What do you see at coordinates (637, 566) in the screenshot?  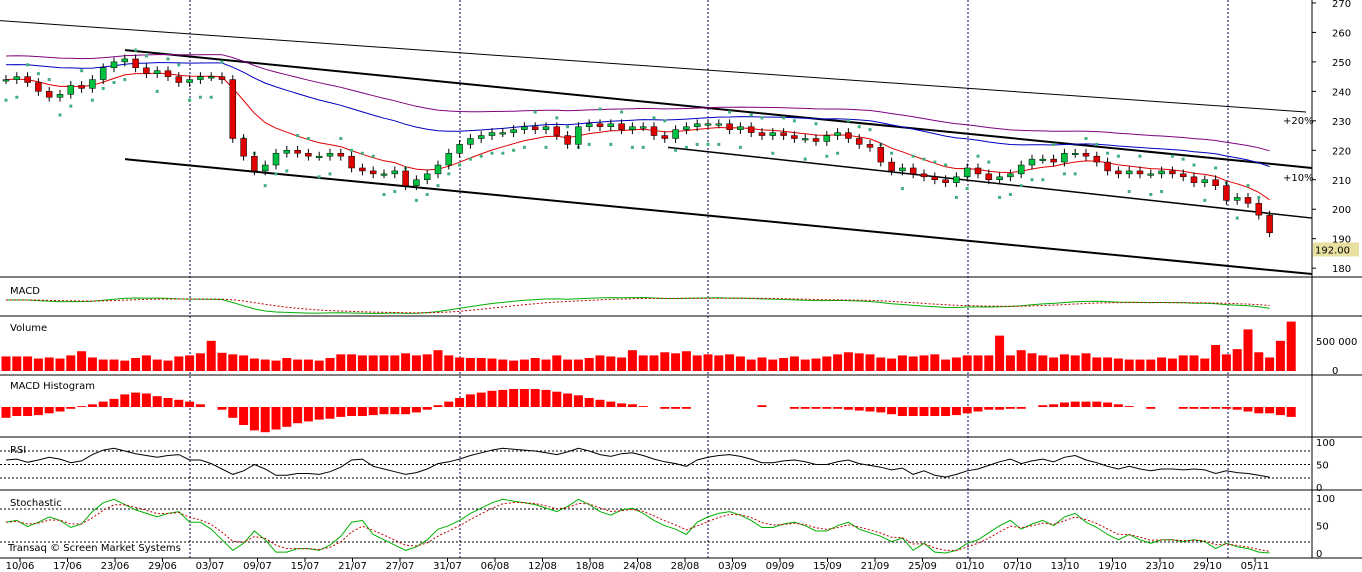 I see `x-tick-label: 24/08` at bounding box center [637, 566].